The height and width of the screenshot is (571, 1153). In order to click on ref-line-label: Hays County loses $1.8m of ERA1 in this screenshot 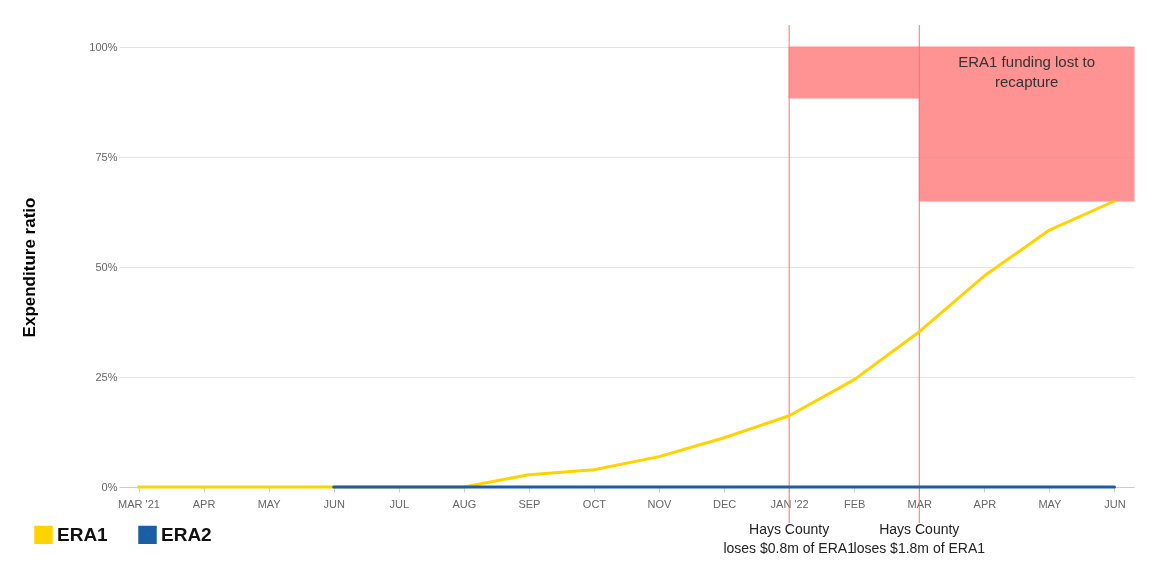, I will do `click(919, 538)`.